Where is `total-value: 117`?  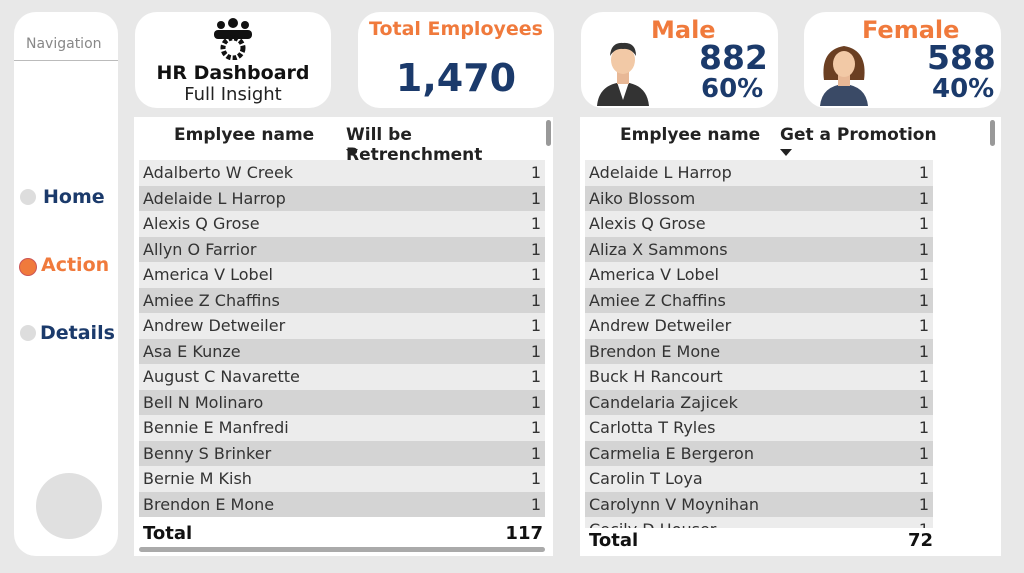 total-value: 117 is located at coordinates (524, 533).